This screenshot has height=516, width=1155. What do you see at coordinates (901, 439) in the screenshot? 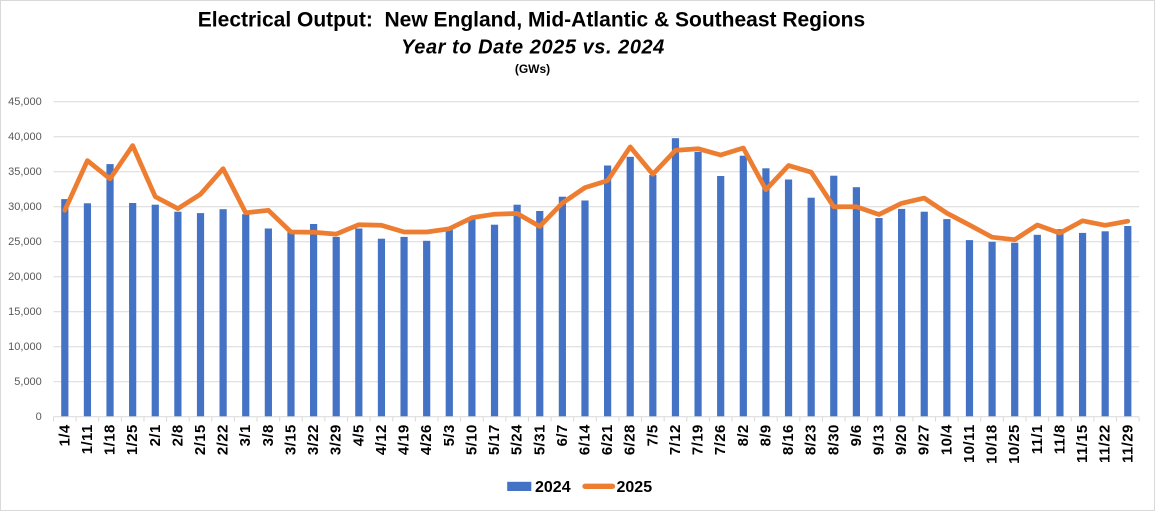
I see `svg-text: 9/20` at bounding box center [901, 439].